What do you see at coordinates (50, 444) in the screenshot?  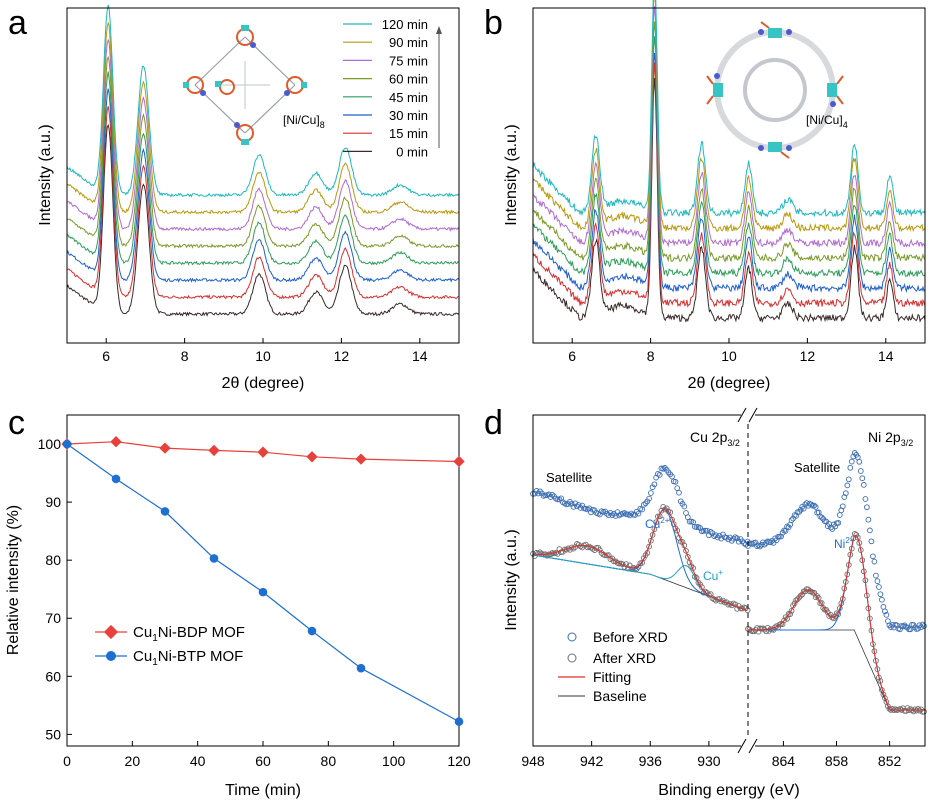 I see `panel-c-ytick-label: 100` at bounding box center [50, 444].